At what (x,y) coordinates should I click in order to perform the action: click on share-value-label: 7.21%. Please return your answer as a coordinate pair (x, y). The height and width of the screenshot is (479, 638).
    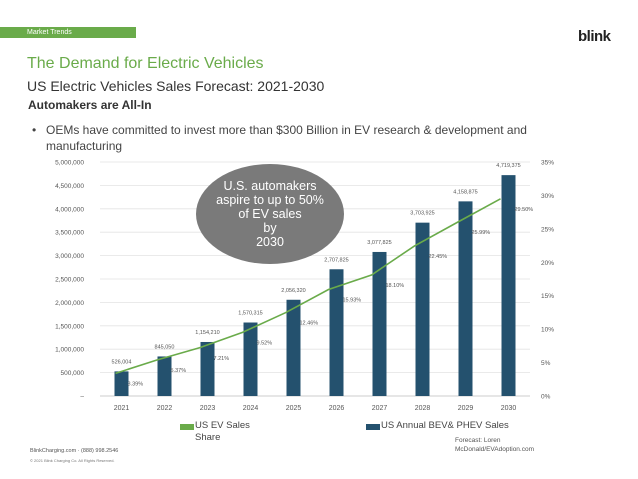
    Looking at the image, I should click on (222, 359).